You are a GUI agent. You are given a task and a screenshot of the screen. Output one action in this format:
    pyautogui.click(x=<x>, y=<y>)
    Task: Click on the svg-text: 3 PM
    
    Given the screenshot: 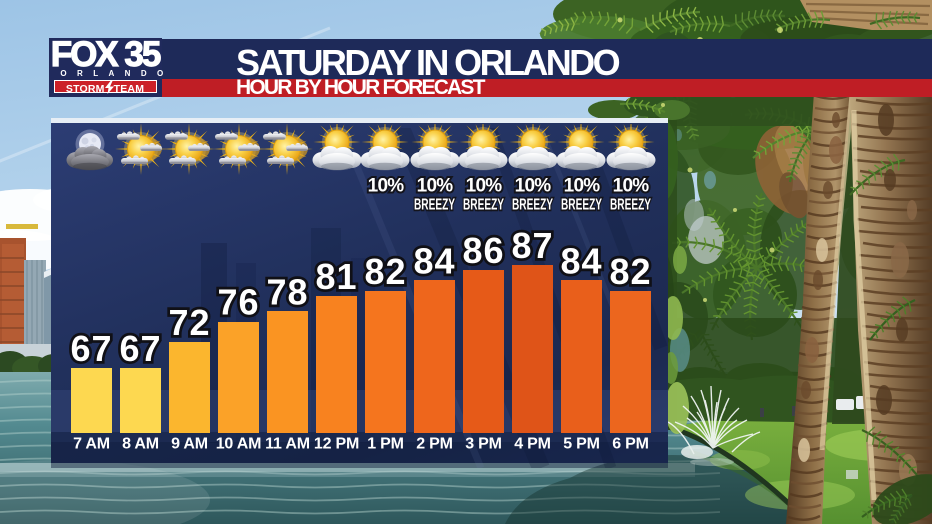 What is the action you would take?
    pyautogui.click(x=483, y=444)
    